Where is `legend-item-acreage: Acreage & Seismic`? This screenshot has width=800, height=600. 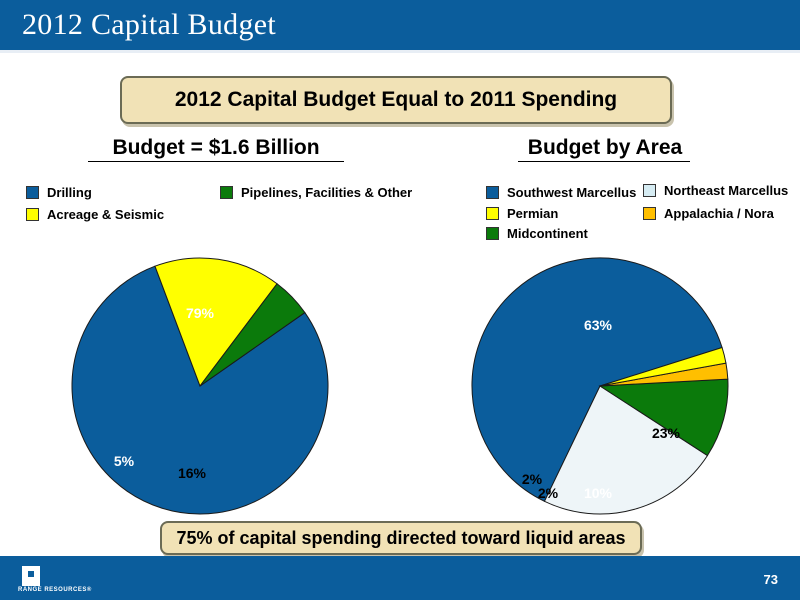 legend-item-acreage: Acreage & Seismic is located at coordinates (95, 214).